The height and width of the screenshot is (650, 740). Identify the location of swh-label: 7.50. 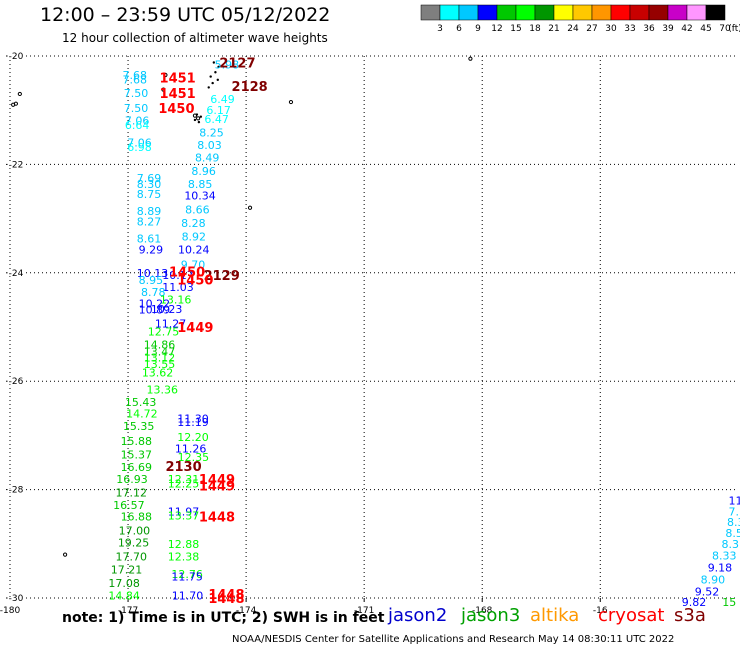
(136, 93).